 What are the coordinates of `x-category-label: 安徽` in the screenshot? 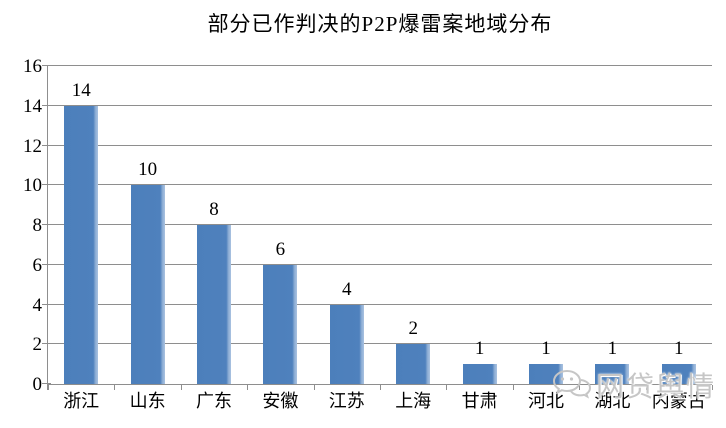 It's located at (280, 401).